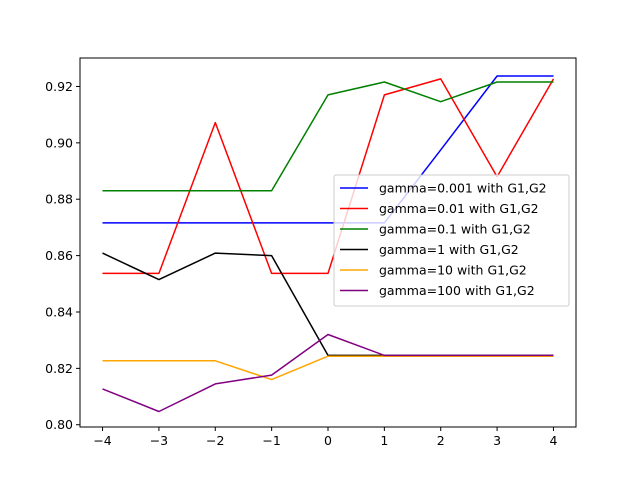 This screenshot has height=480, width=640. What do you see at coordinates (59, 311) in the screenshot?
I see `y-tick-label: 0.84` at bounding box center [59, 311].